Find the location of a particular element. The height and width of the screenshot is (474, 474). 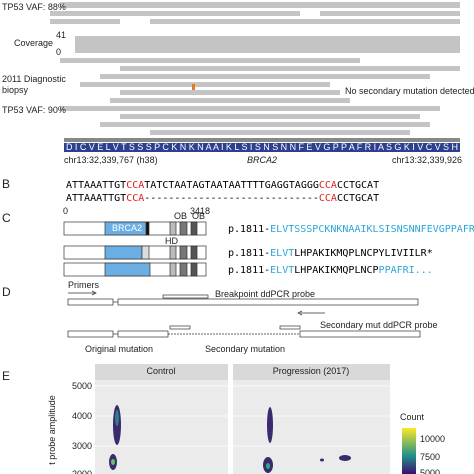

locus: chr13:32,339,926 is located at coordinates (427, 160).